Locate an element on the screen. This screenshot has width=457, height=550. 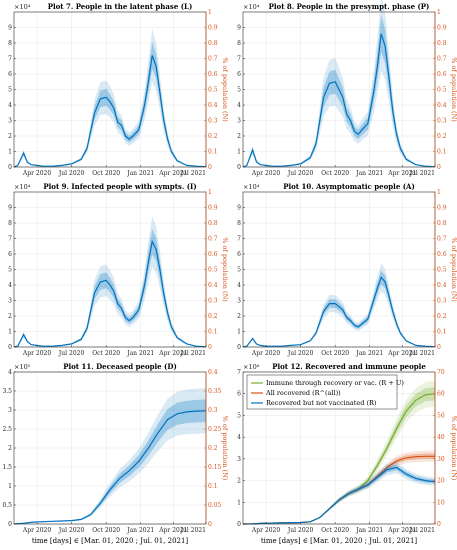
y-right-tick-label: 40 is located at coordinates (441, 437).